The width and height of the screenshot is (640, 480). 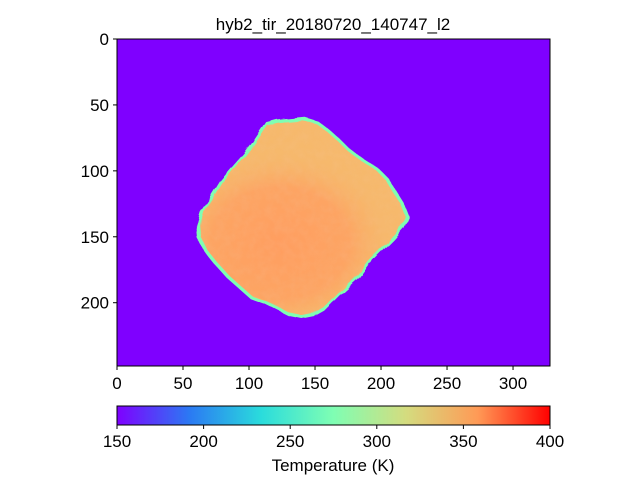 What do you see at coordinates (99, 105) in the screenshot?
I see `y-tick-label: 50` at bounding box center [99, 105].